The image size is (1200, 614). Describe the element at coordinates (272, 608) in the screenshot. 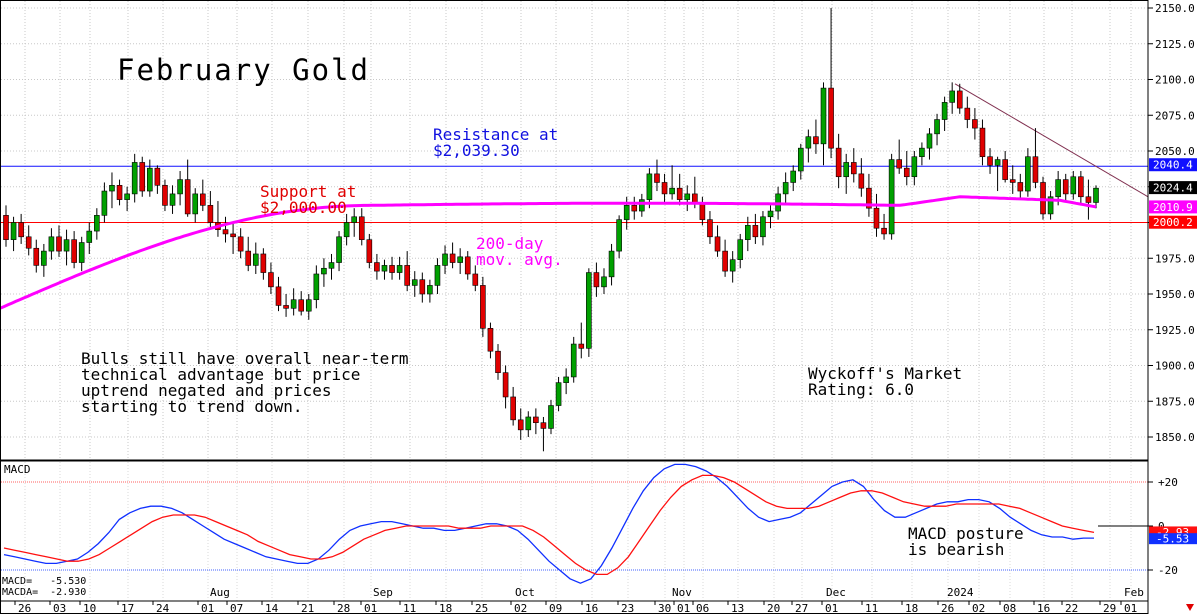

I see `x-tick-label: 14` at that location.